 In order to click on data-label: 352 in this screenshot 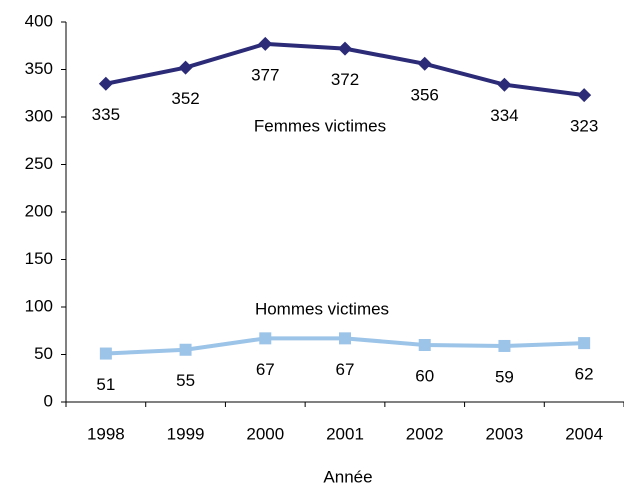, I will do `click(185, 98)`.